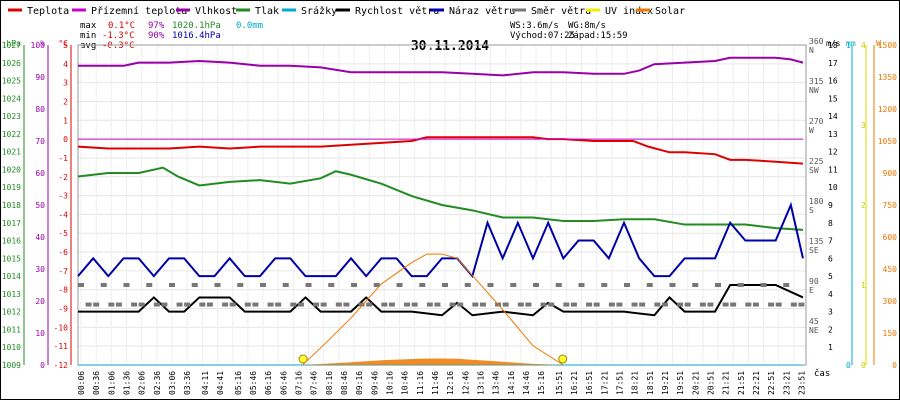 The height and width of the screenshot is (400, 900). What do you see at coordinates (40, 333) in the screenshot?
I see `humidity-axis-tick-1: 10` at bounding box center [40, 333].